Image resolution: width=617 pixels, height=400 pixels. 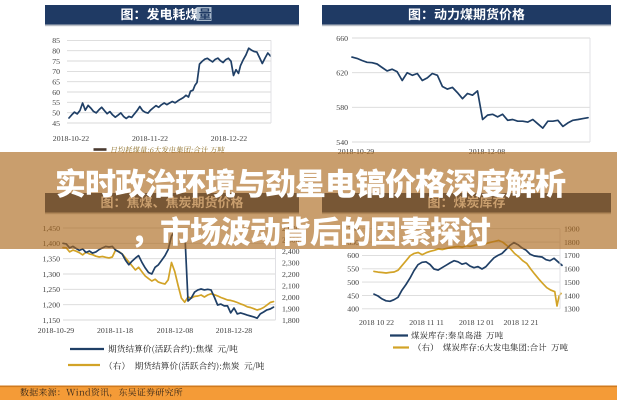 I want to click on svg-text: 50, so click(x=56, y=112).